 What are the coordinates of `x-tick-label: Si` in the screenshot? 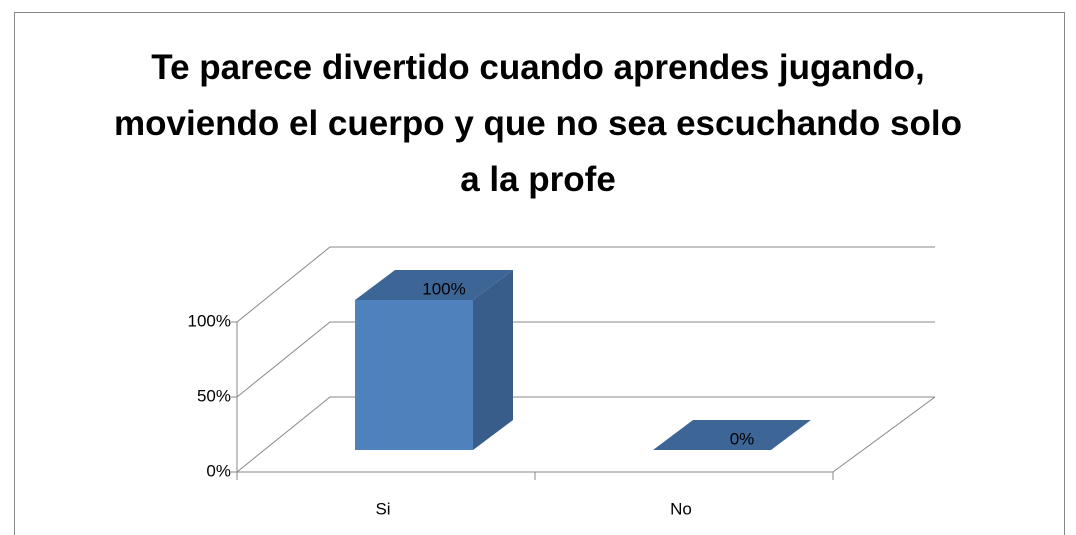 It's located at (382, 508).